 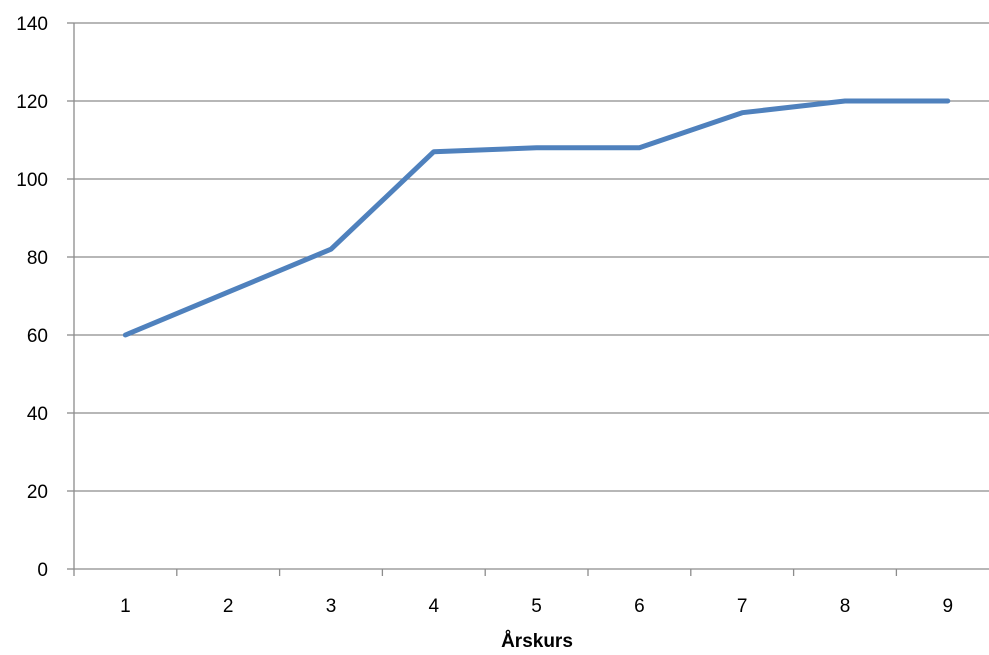 I want to click on y-tick-labels: 0 20 40 60 80 100 120 140, so click(x=32, y=297).